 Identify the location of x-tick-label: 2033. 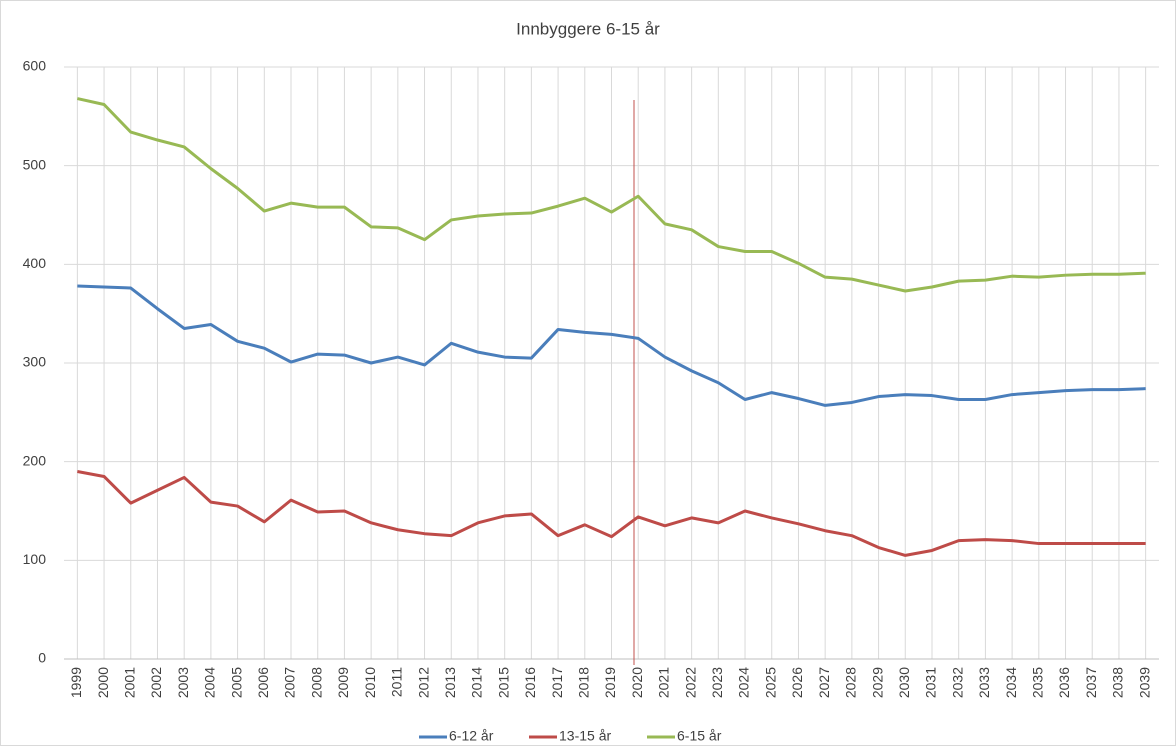
(984, 682).